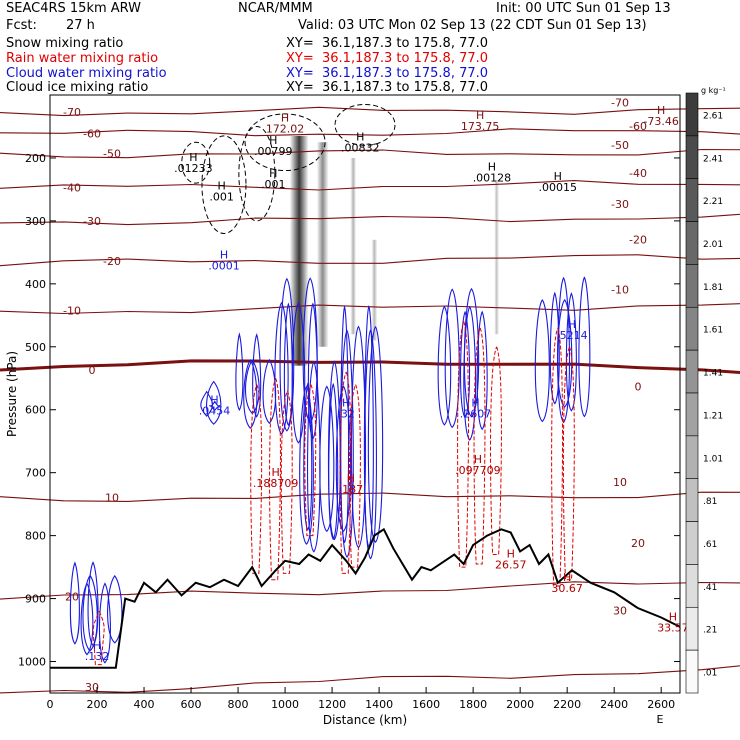  Describe the element at coordinates (285, 128) in the screenshot. I see `ice-max-value: 172.02` at that location.